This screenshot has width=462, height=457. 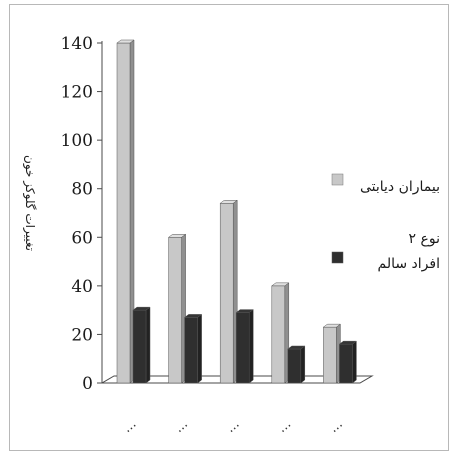 What do you see at coordinates (296, 347) in the screenshot?
I see `bar-healthy-4-top` at bounding box center [296, 347].